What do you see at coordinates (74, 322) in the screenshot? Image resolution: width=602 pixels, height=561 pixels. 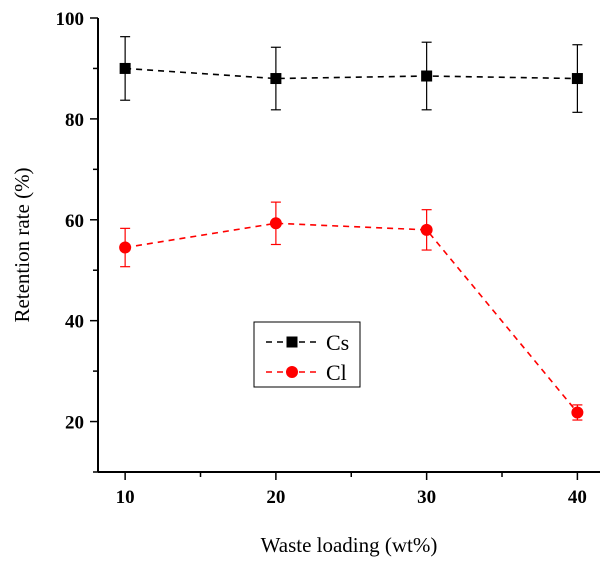 I see `y-tick-label: 40` at bounding box center [74, 322].